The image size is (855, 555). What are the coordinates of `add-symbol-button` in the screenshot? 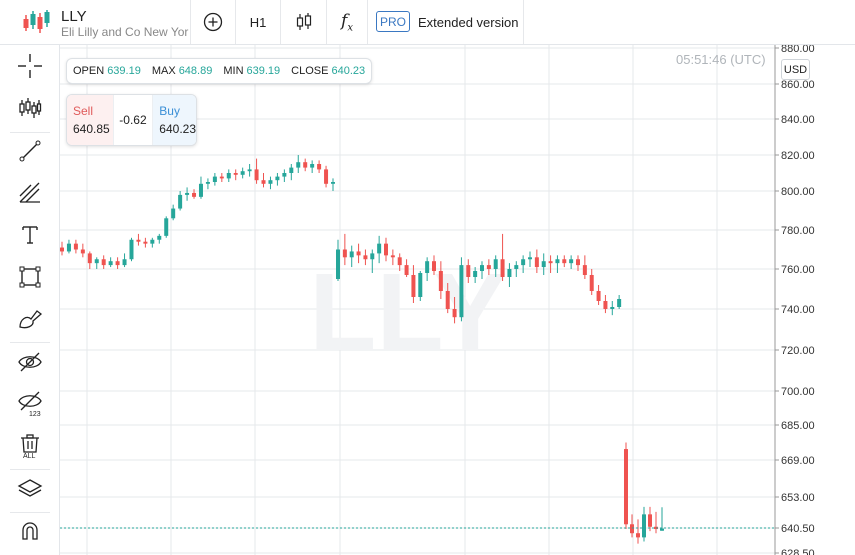 It's located at (213, 22).